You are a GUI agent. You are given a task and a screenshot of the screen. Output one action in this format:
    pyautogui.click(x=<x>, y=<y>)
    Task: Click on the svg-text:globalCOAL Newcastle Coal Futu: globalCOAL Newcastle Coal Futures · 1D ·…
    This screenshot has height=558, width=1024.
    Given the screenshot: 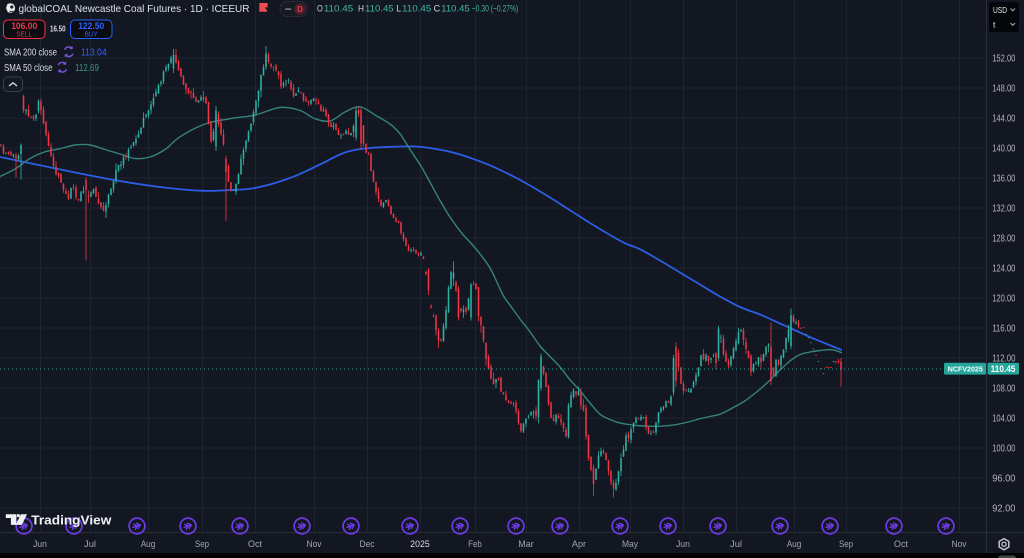 What is the action you would take?
    pyautogui.click(x=134, y=9)
    